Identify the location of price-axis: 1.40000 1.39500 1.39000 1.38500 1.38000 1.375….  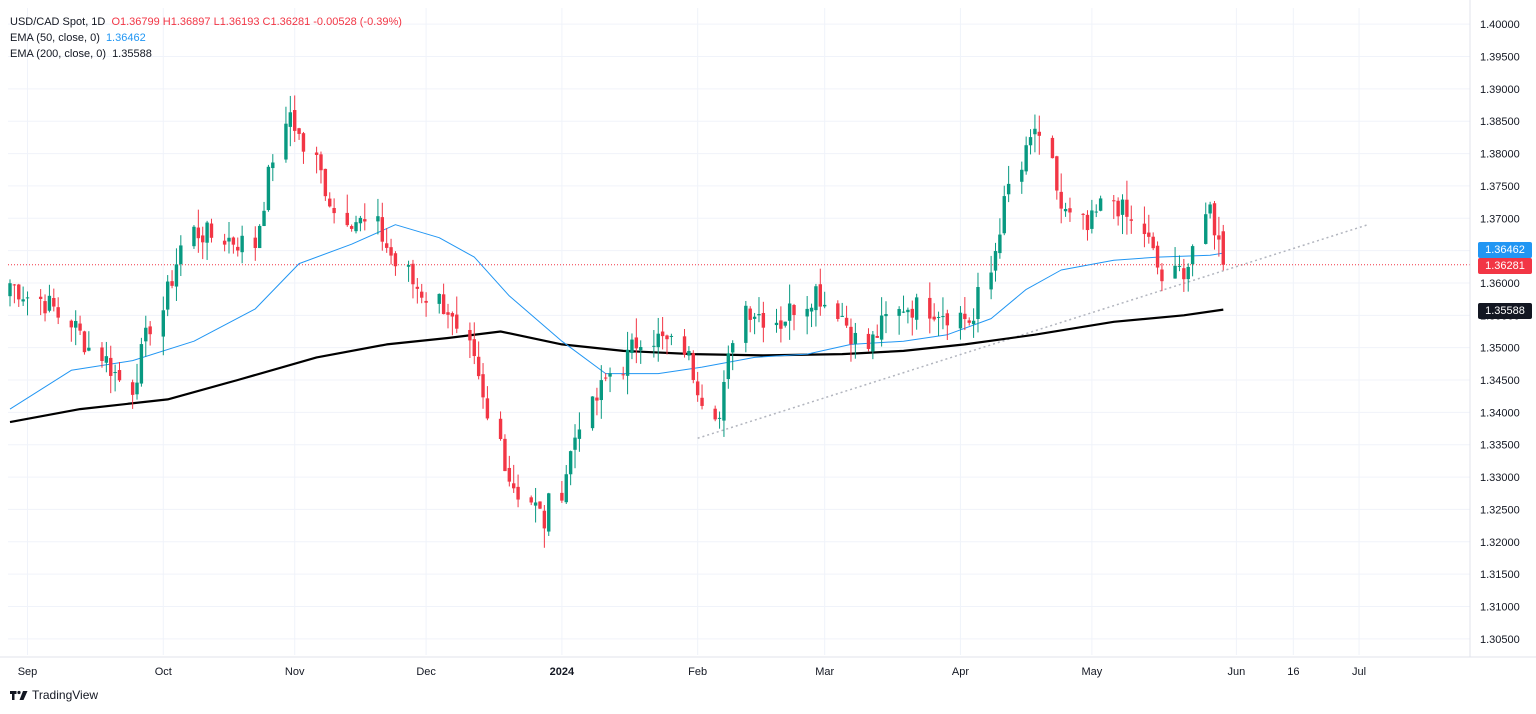
(1494, 328).